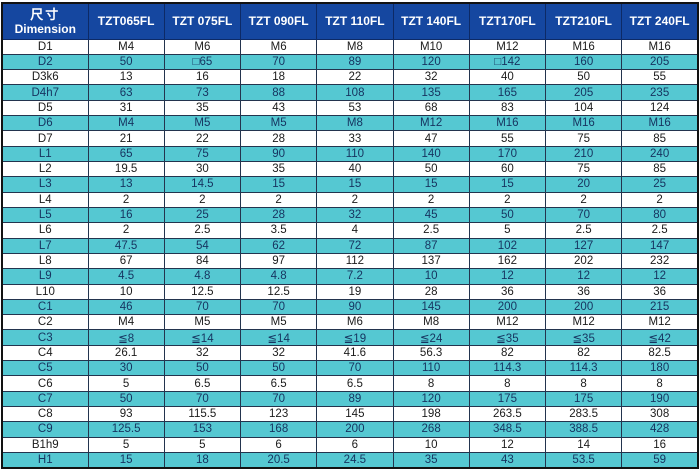  Describe the element at coordinates (660, 444) in the screenshot. I see `cell: 16` at that location.